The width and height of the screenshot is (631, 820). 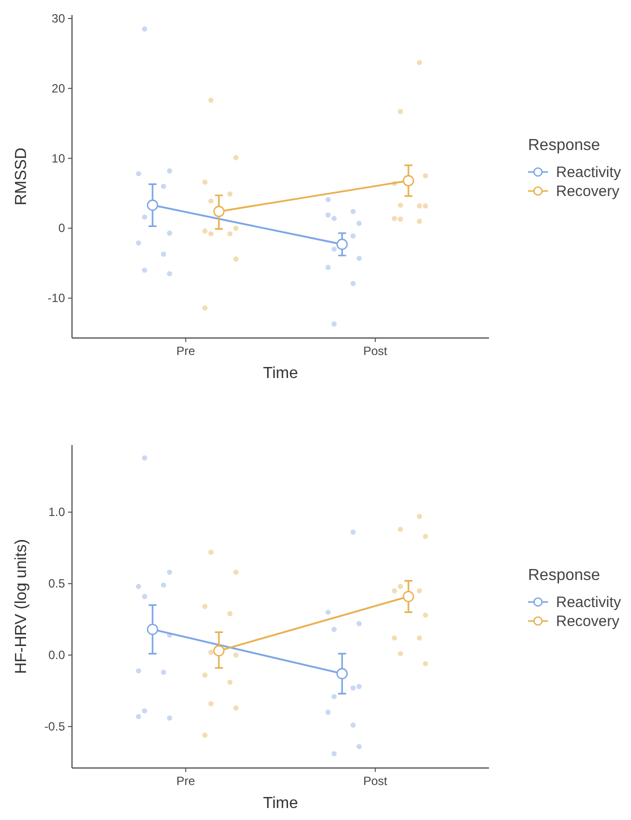 What do you see at coordinates (57, 655) in the screenshot?
I see `y-tick-label: 0.0` at bounding box center [57, 655].